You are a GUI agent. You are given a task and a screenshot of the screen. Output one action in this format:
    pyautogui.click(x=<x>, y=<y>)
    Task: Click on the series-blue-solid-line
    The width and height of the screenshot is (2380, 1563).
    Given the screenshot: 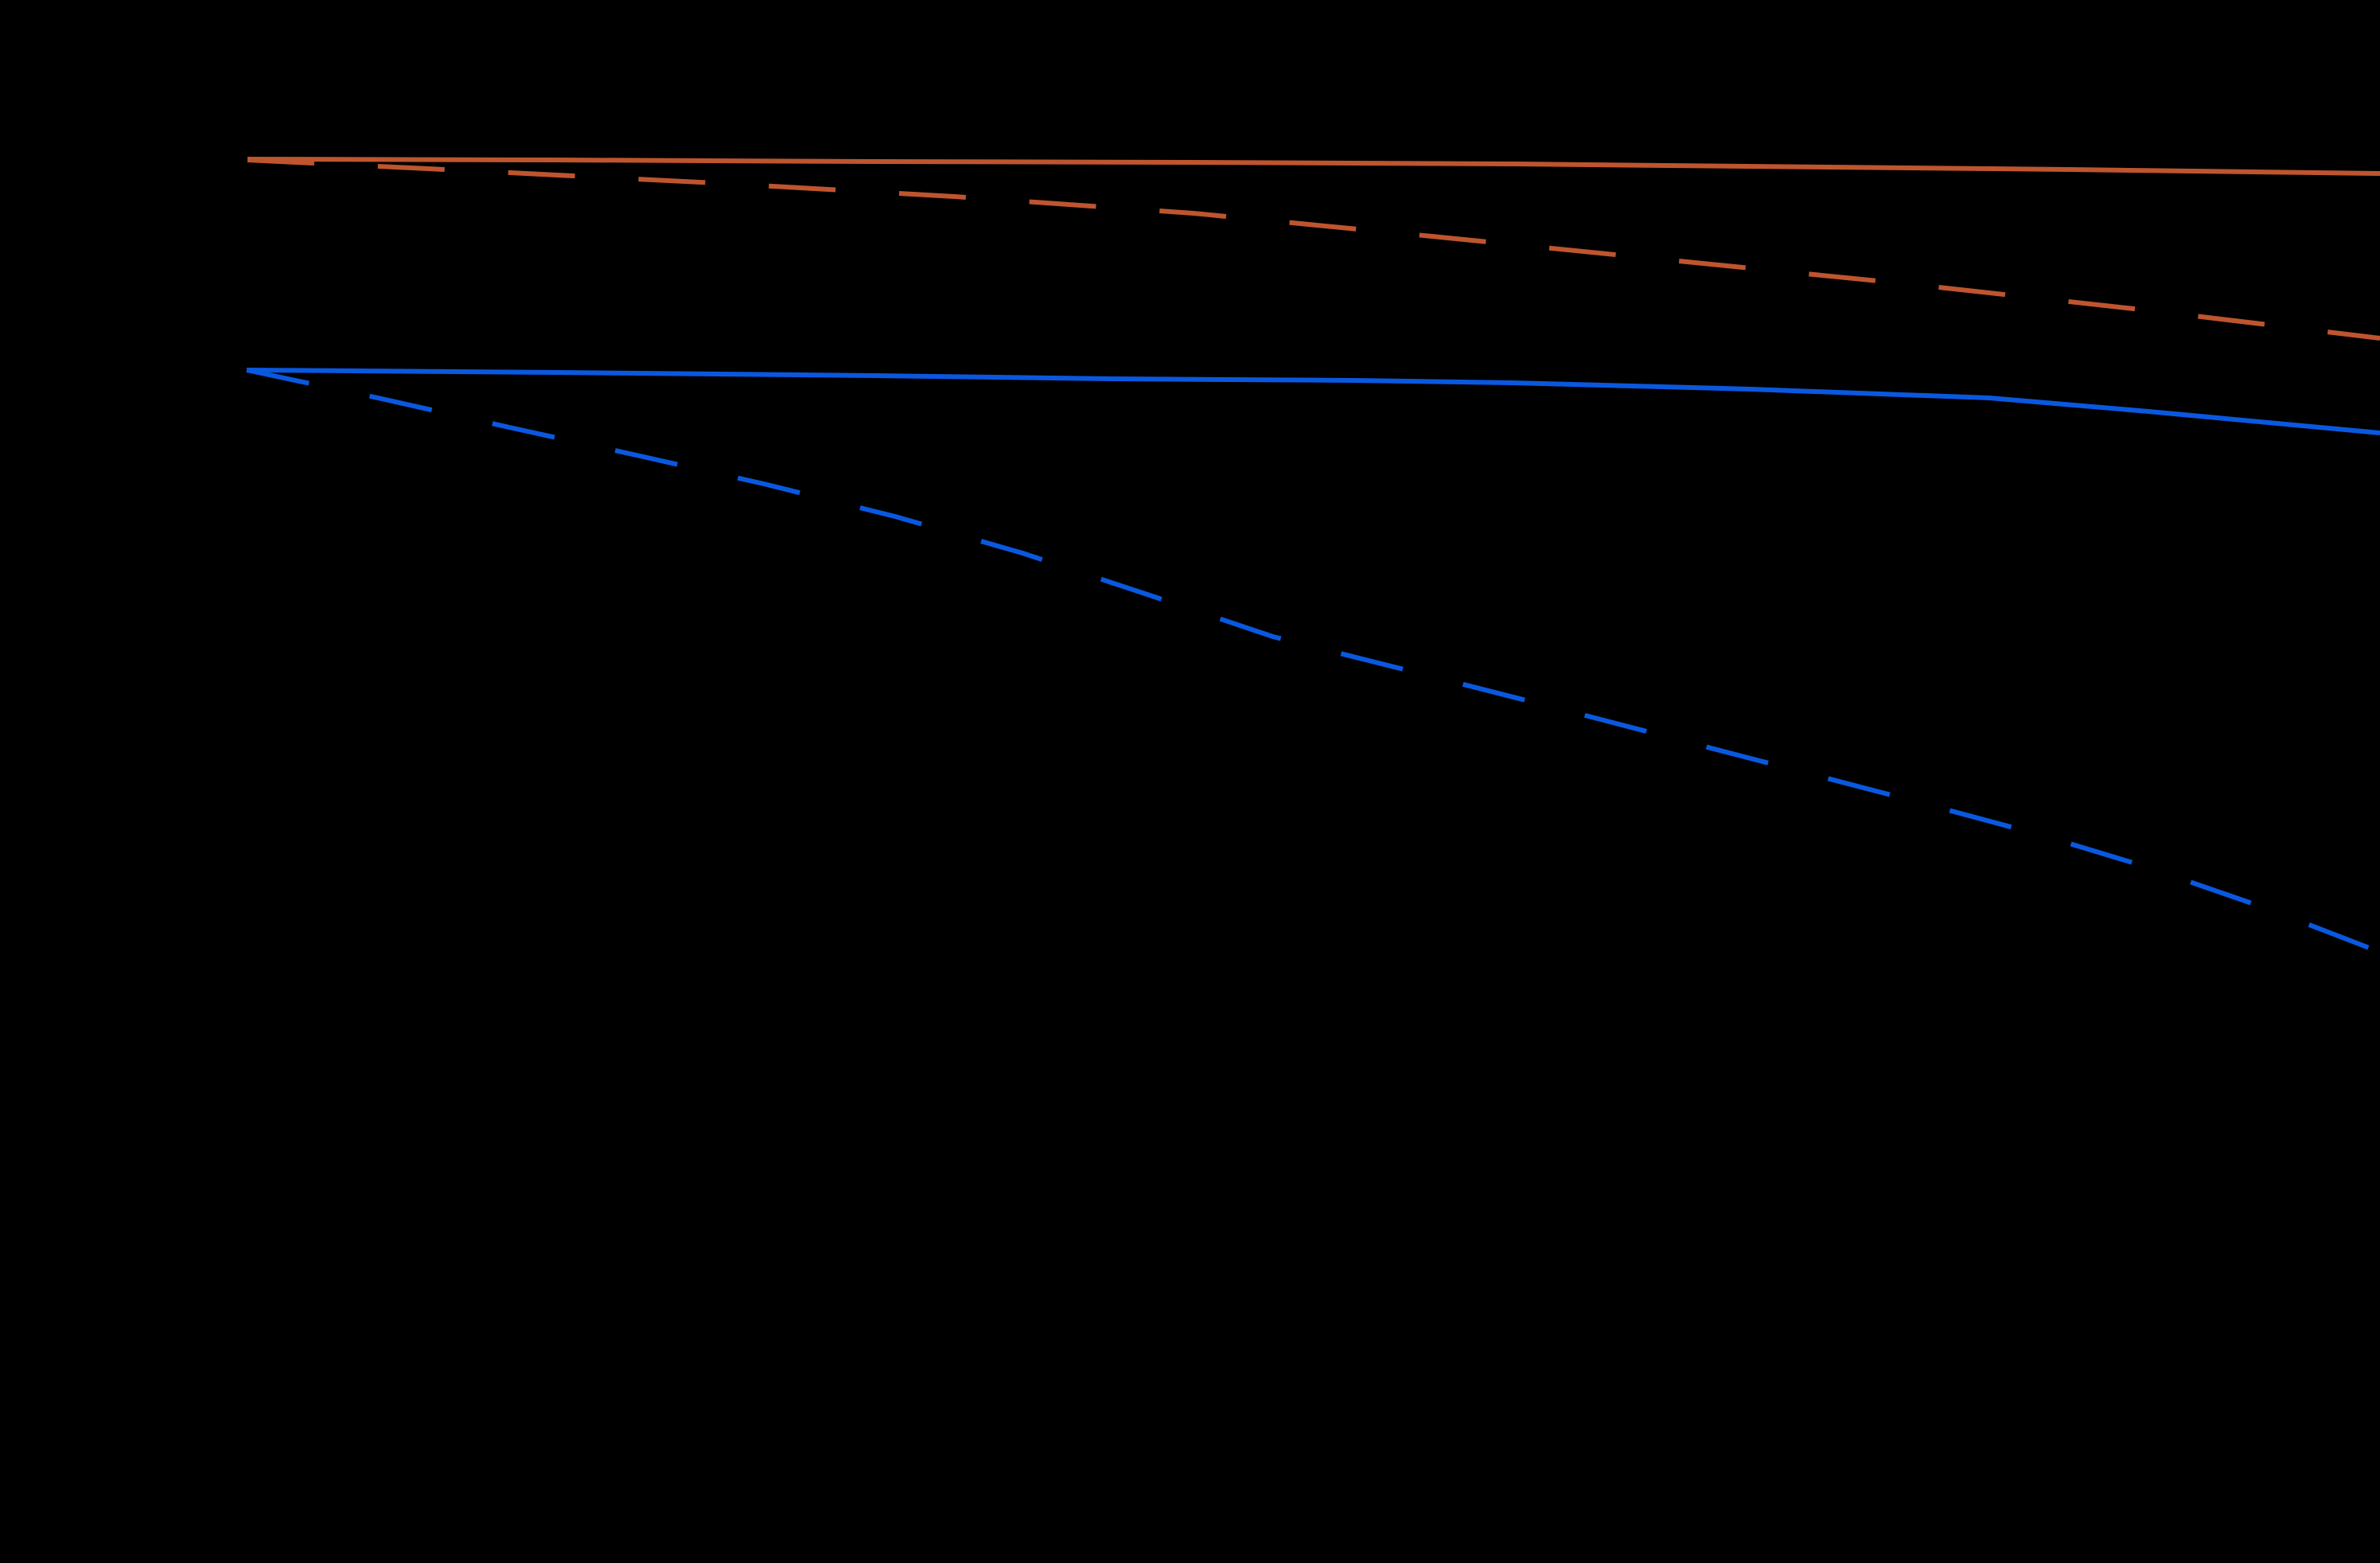 What is the action you would take?
    pyautogui.click(x=1313, y=401)
    